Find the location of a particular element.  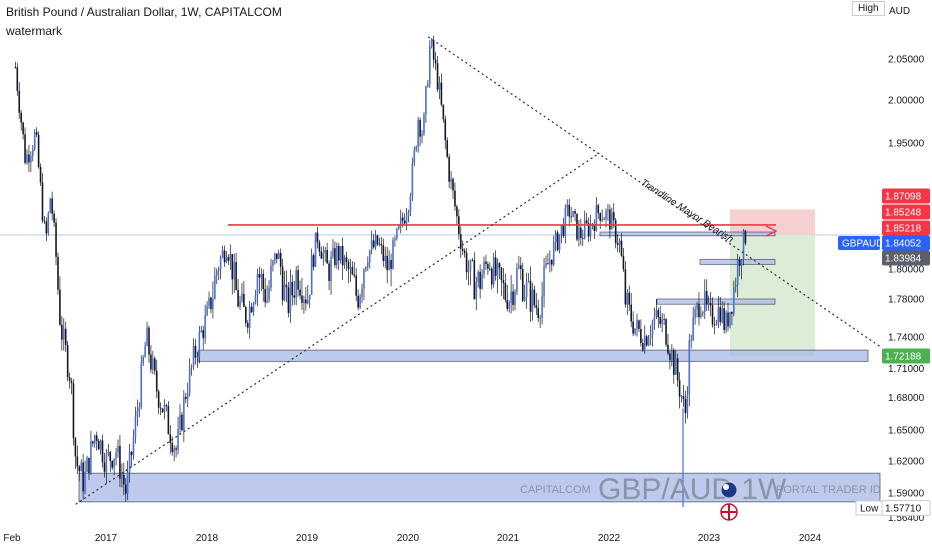

price-badge-value: 1.83984 is located at coordinates (903, 259).